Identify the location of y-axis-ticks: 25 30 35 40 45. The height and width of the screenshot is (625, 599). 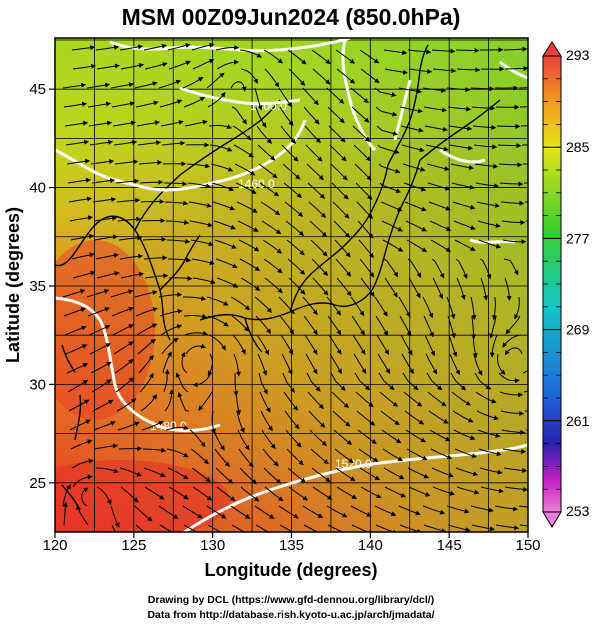
(42, 286).